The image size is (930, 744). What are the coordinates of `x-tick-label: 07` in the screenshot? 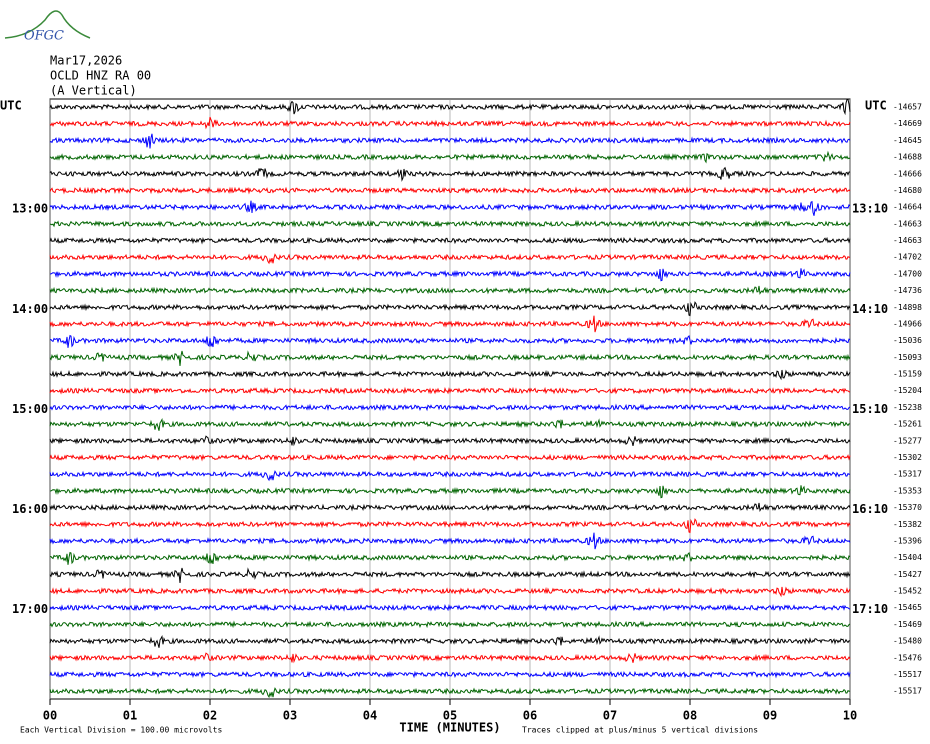 It's located at (610, 716).